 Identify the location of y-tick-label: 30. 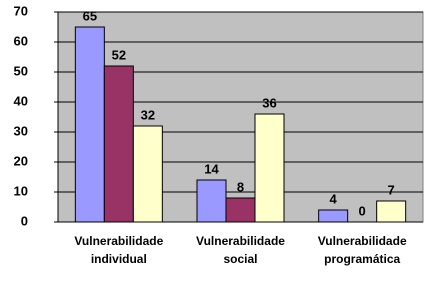
(21, 130).